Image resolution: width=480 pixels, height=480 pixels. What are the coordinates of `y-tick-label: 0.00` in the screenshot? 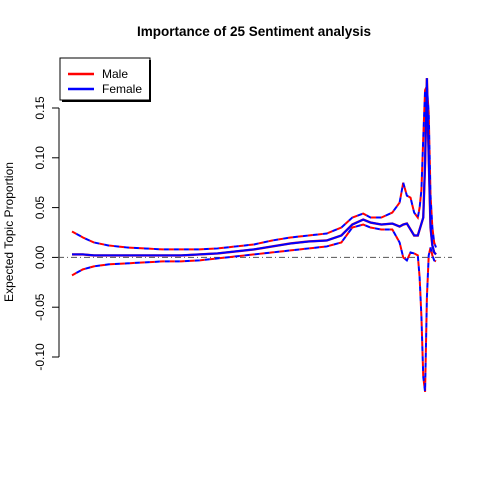 It's located at (40, 257).